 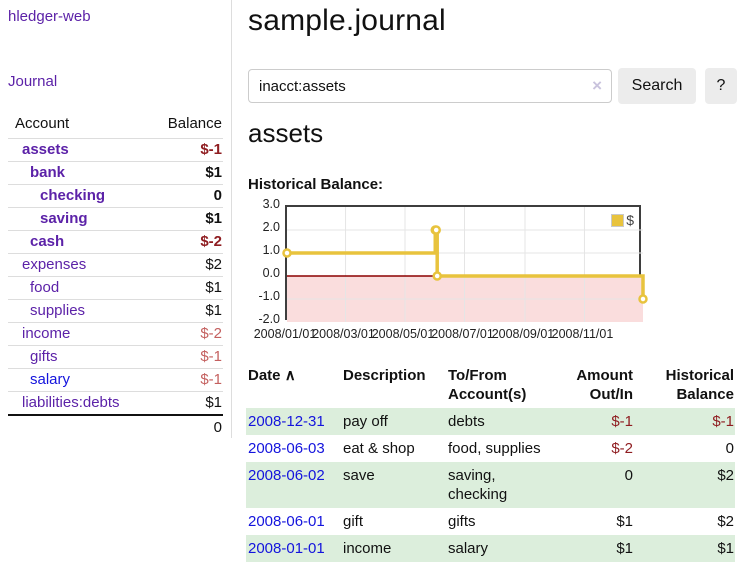 I want to click on account-balance: 0, so click(x=184, y=196).